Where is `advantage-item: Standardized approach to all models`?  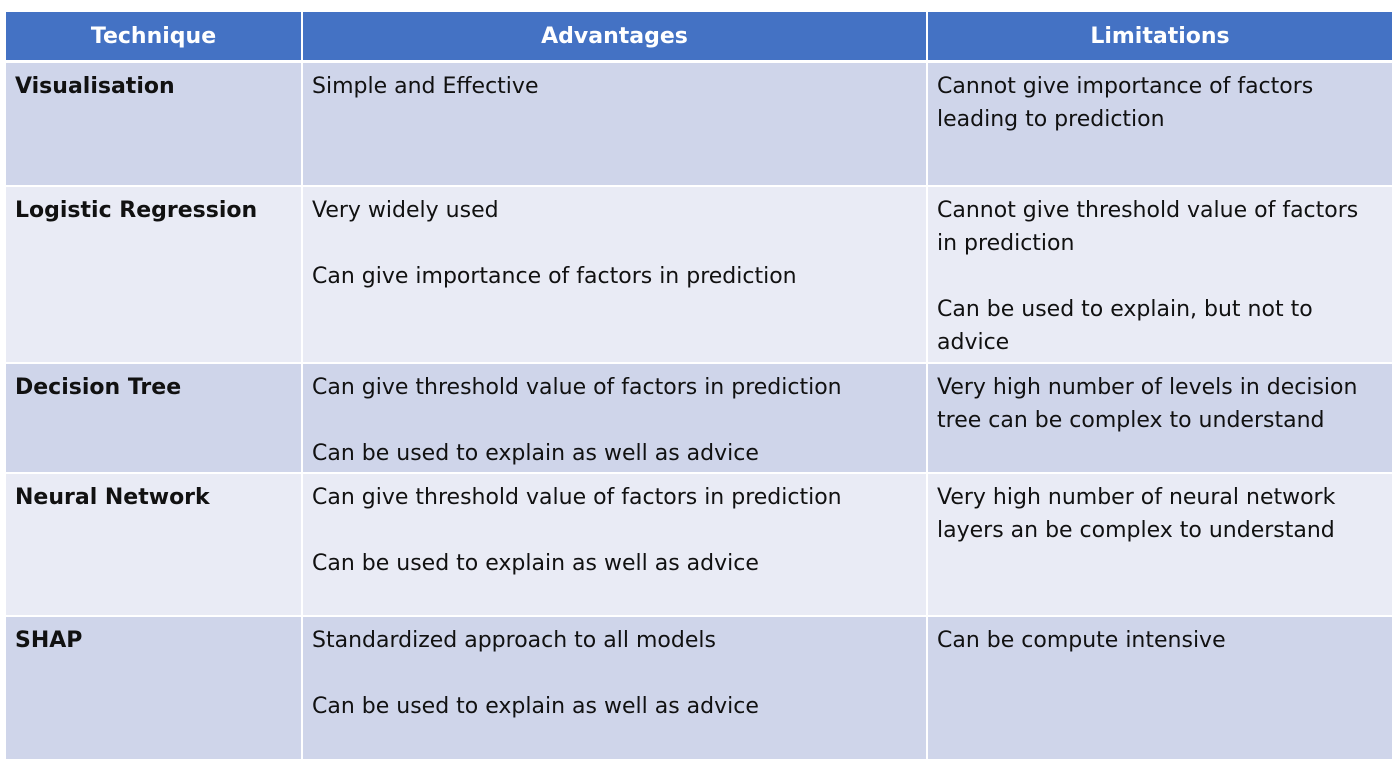 advantage-item: Standardized approach to all models is located at coordinates (514, 640).